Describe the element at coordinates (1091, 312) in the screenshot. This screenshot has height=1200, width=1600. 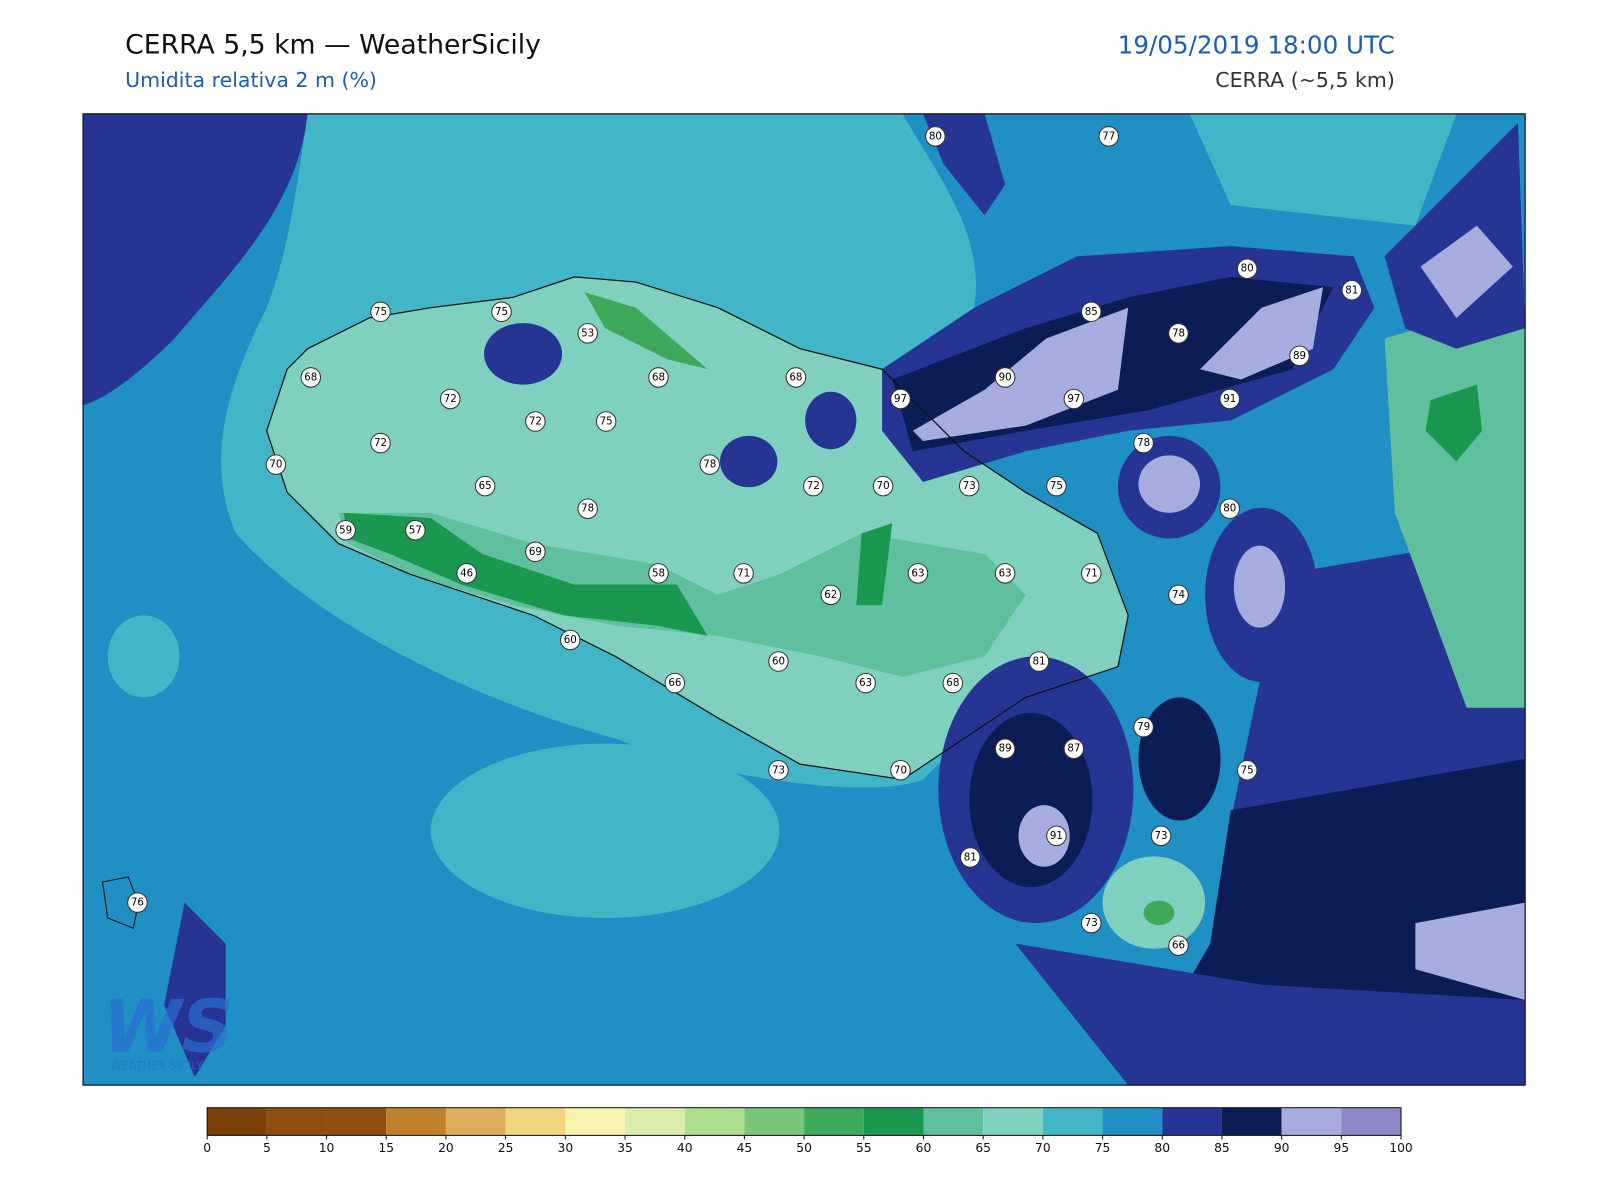
I see `station: 85` at that location.